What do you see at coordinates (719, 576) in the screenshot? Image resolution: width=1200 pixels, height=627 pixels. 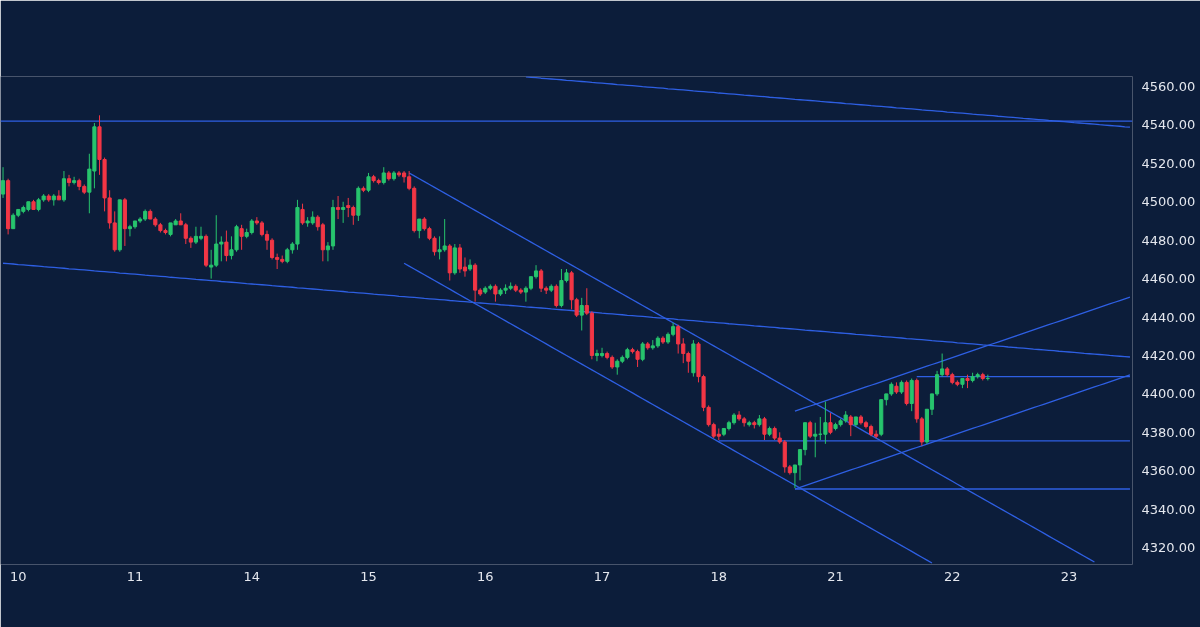 I see `x-tick-label: 18` at bounding box center [719, 576].